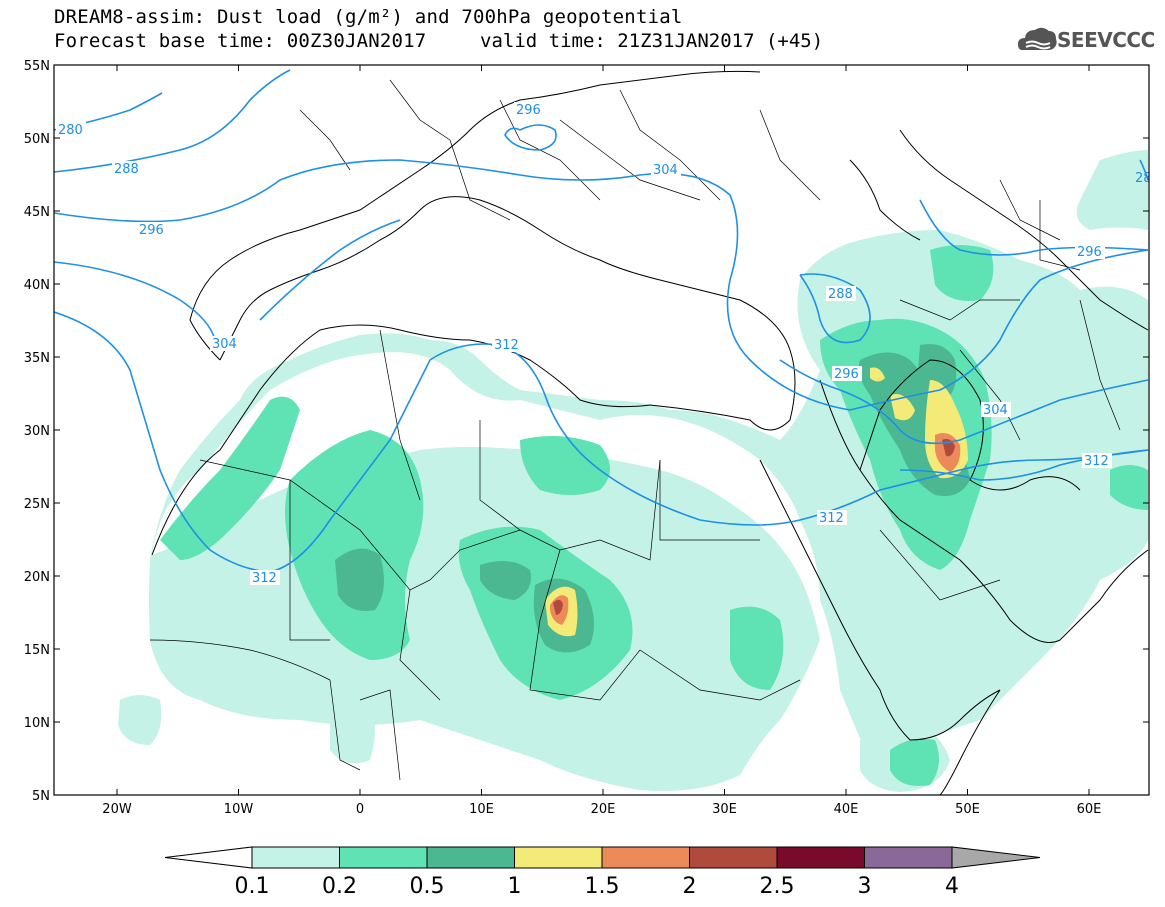 Image resolution: width=1165 pixels, height=907 pixels. I want to click on lon-tick-label: 20E, so click(603, 809).